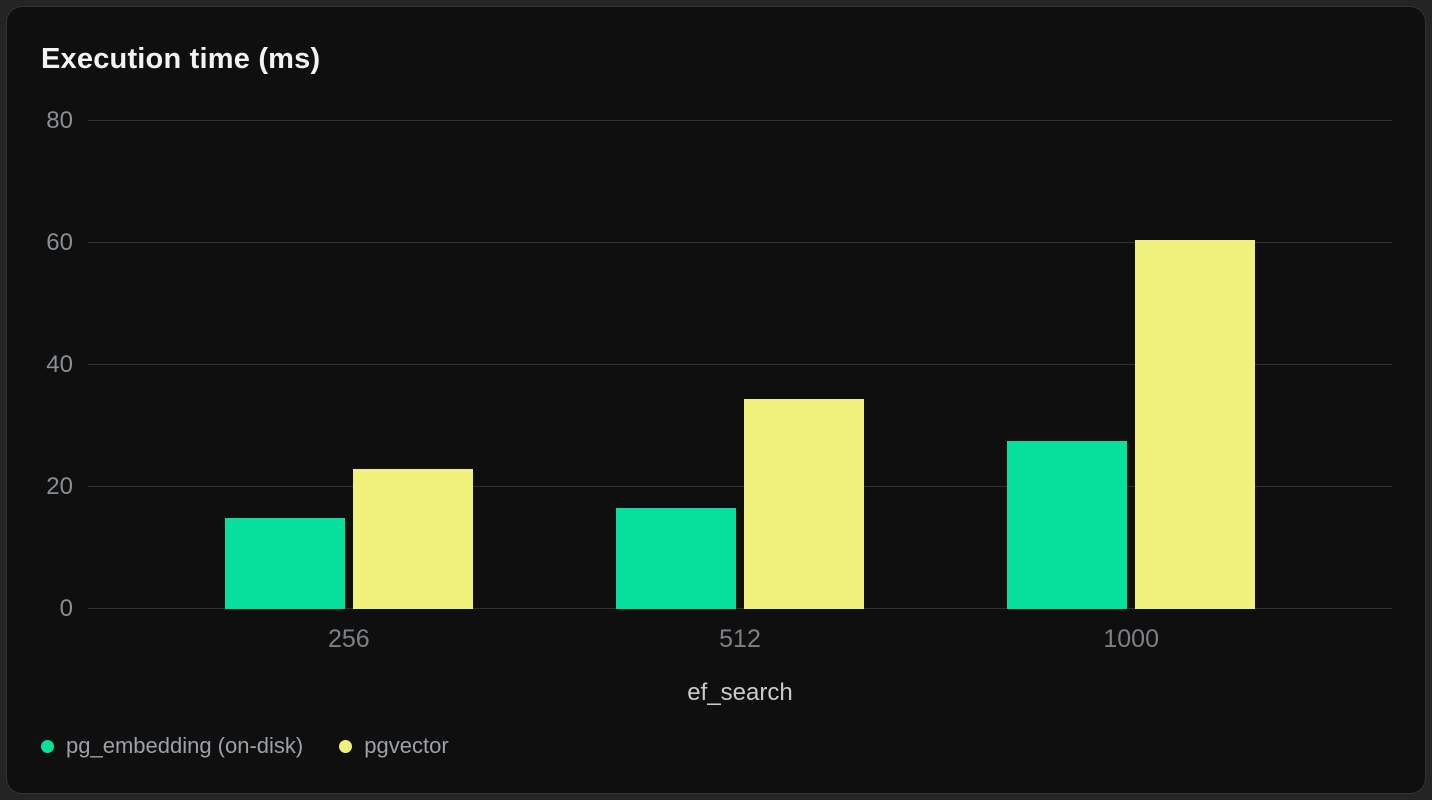 Image resolution: width=1432 pixels, height=800 pixels. I want to click on x-axis-tick-label: 512, so click(740, 639).